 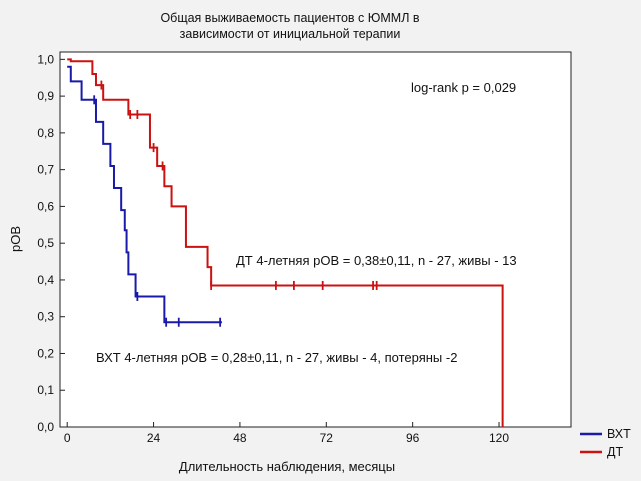 I want to click on y-tick-label: 0,5, so click(x=45, y=243).